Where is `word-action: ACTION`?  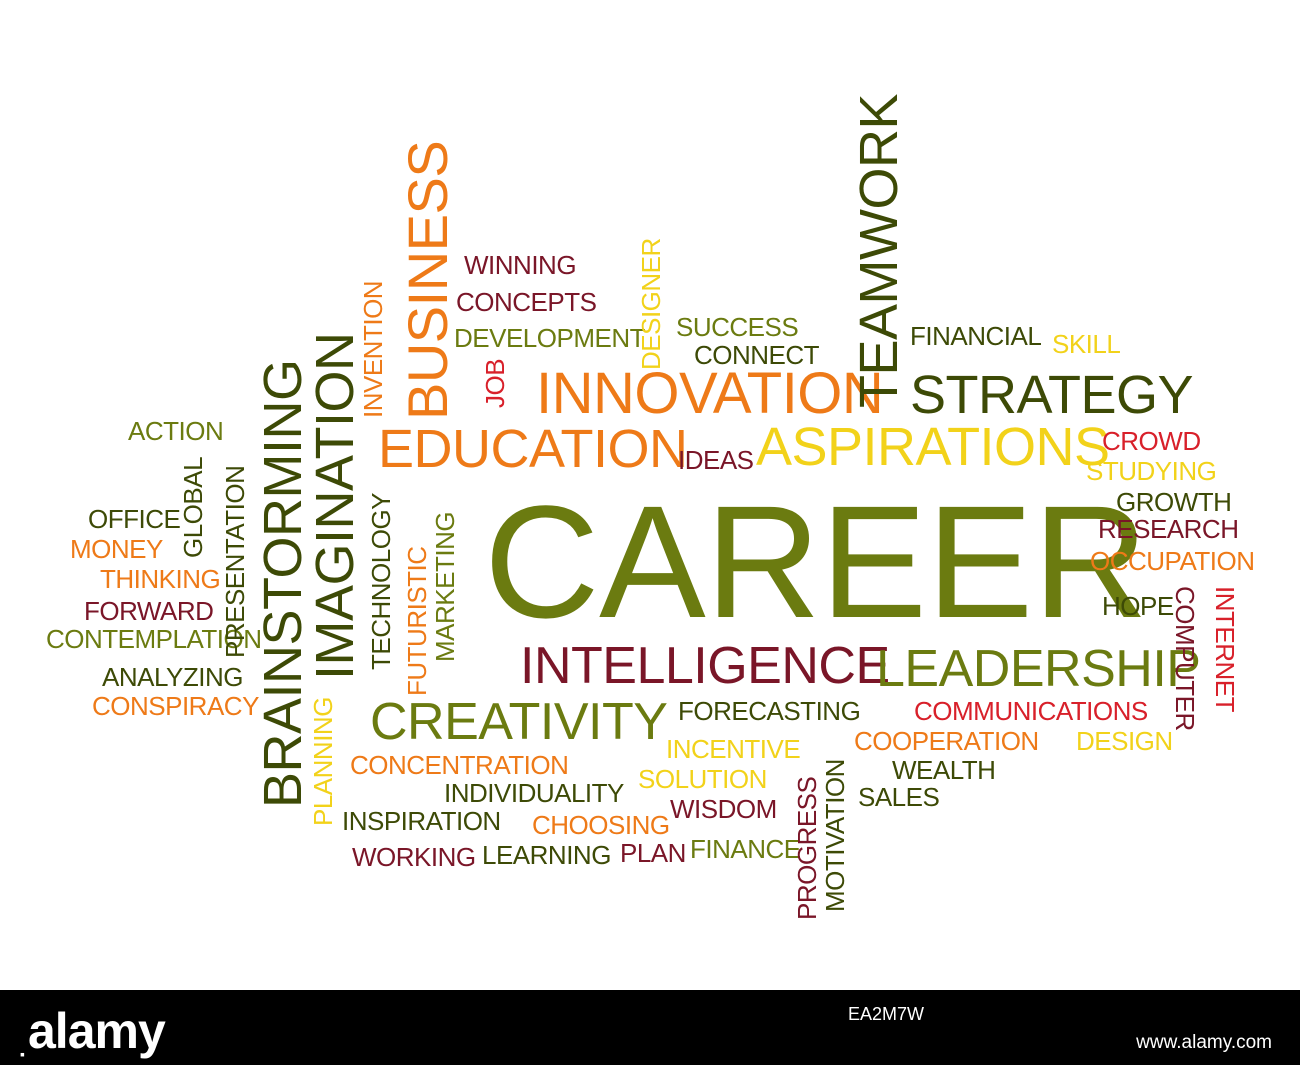 word-action: ACTION is located at coordinates (176, 431).